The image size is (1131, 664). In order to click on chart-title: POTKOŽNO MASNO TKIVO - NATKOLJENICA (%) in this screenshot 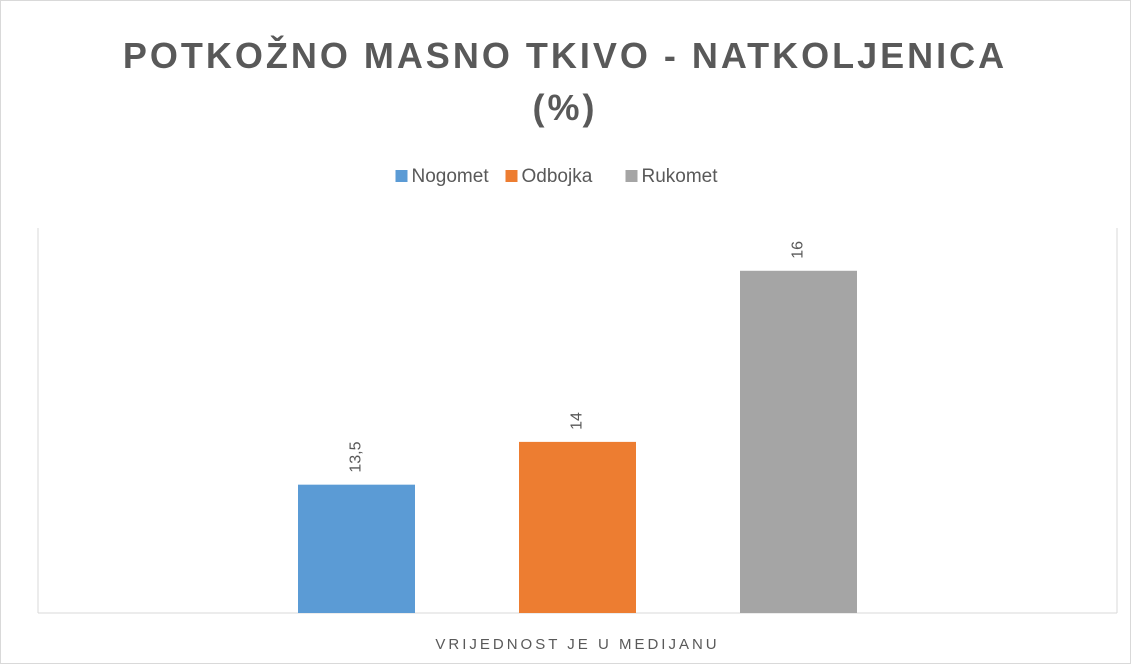, I will do `click(565, 81)`.